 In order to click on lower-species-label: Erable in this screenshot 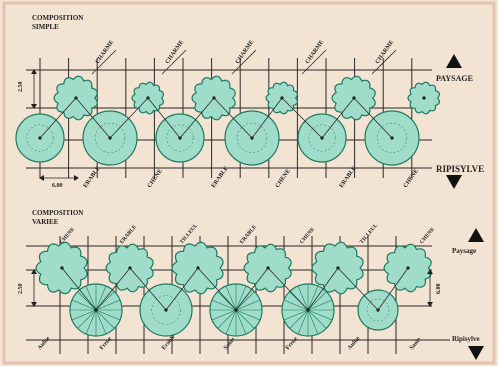, I will do `click(169, 342)`.